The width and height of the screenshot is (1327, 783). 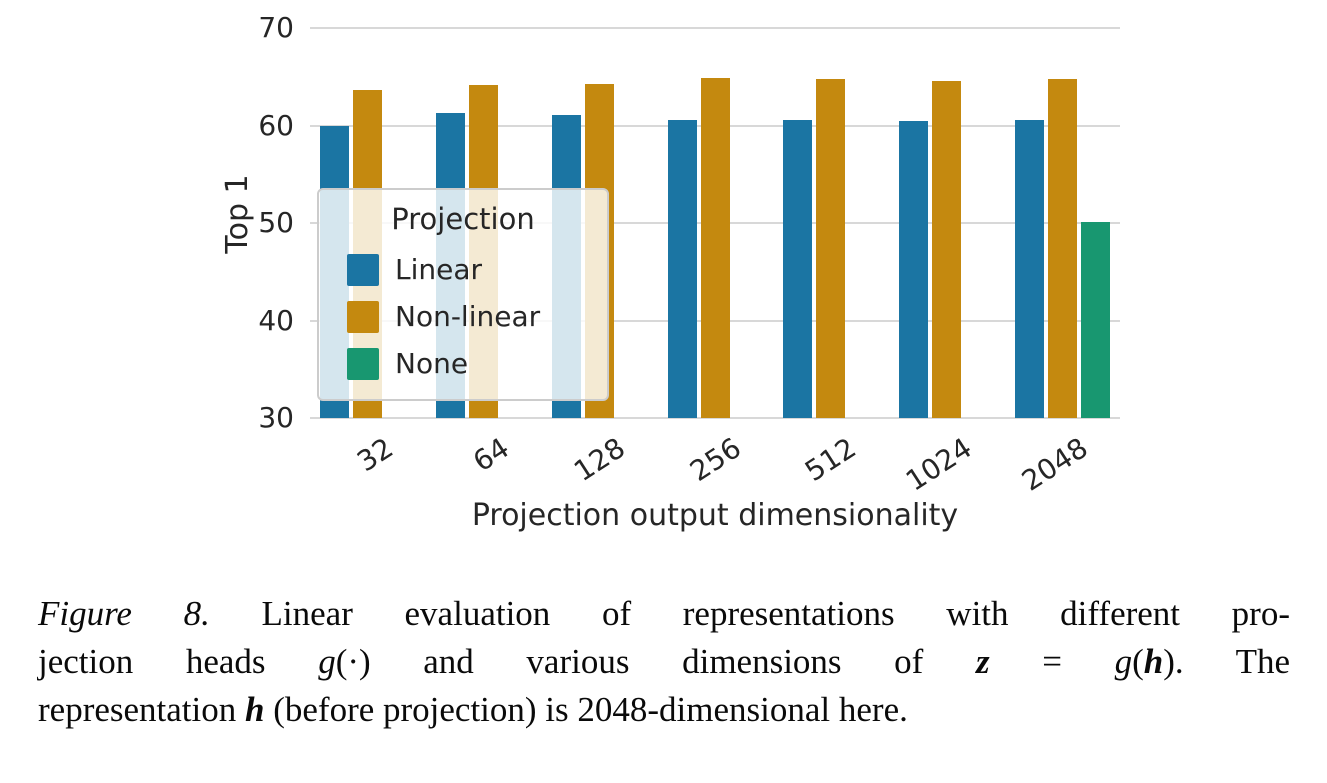 What do you see at coordinates (432, 363) in the screenshot?
I see `legend-label: None` at bounding box center [432, 363].